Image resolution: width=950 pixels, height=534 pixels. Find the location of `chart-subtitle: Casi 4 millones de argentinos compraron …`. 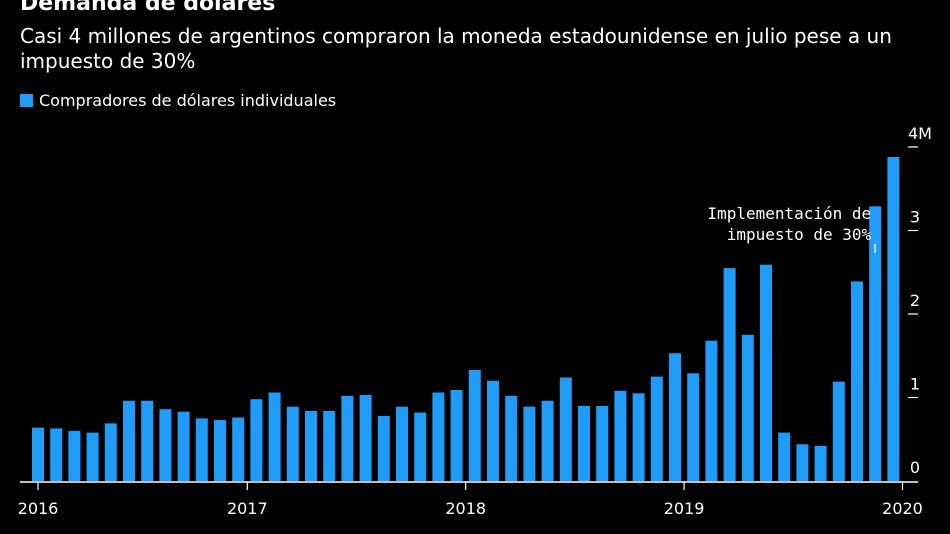

chart-subtitle: Casi 4 millones de argentinos compraron … is located at coordinates (456, 48).